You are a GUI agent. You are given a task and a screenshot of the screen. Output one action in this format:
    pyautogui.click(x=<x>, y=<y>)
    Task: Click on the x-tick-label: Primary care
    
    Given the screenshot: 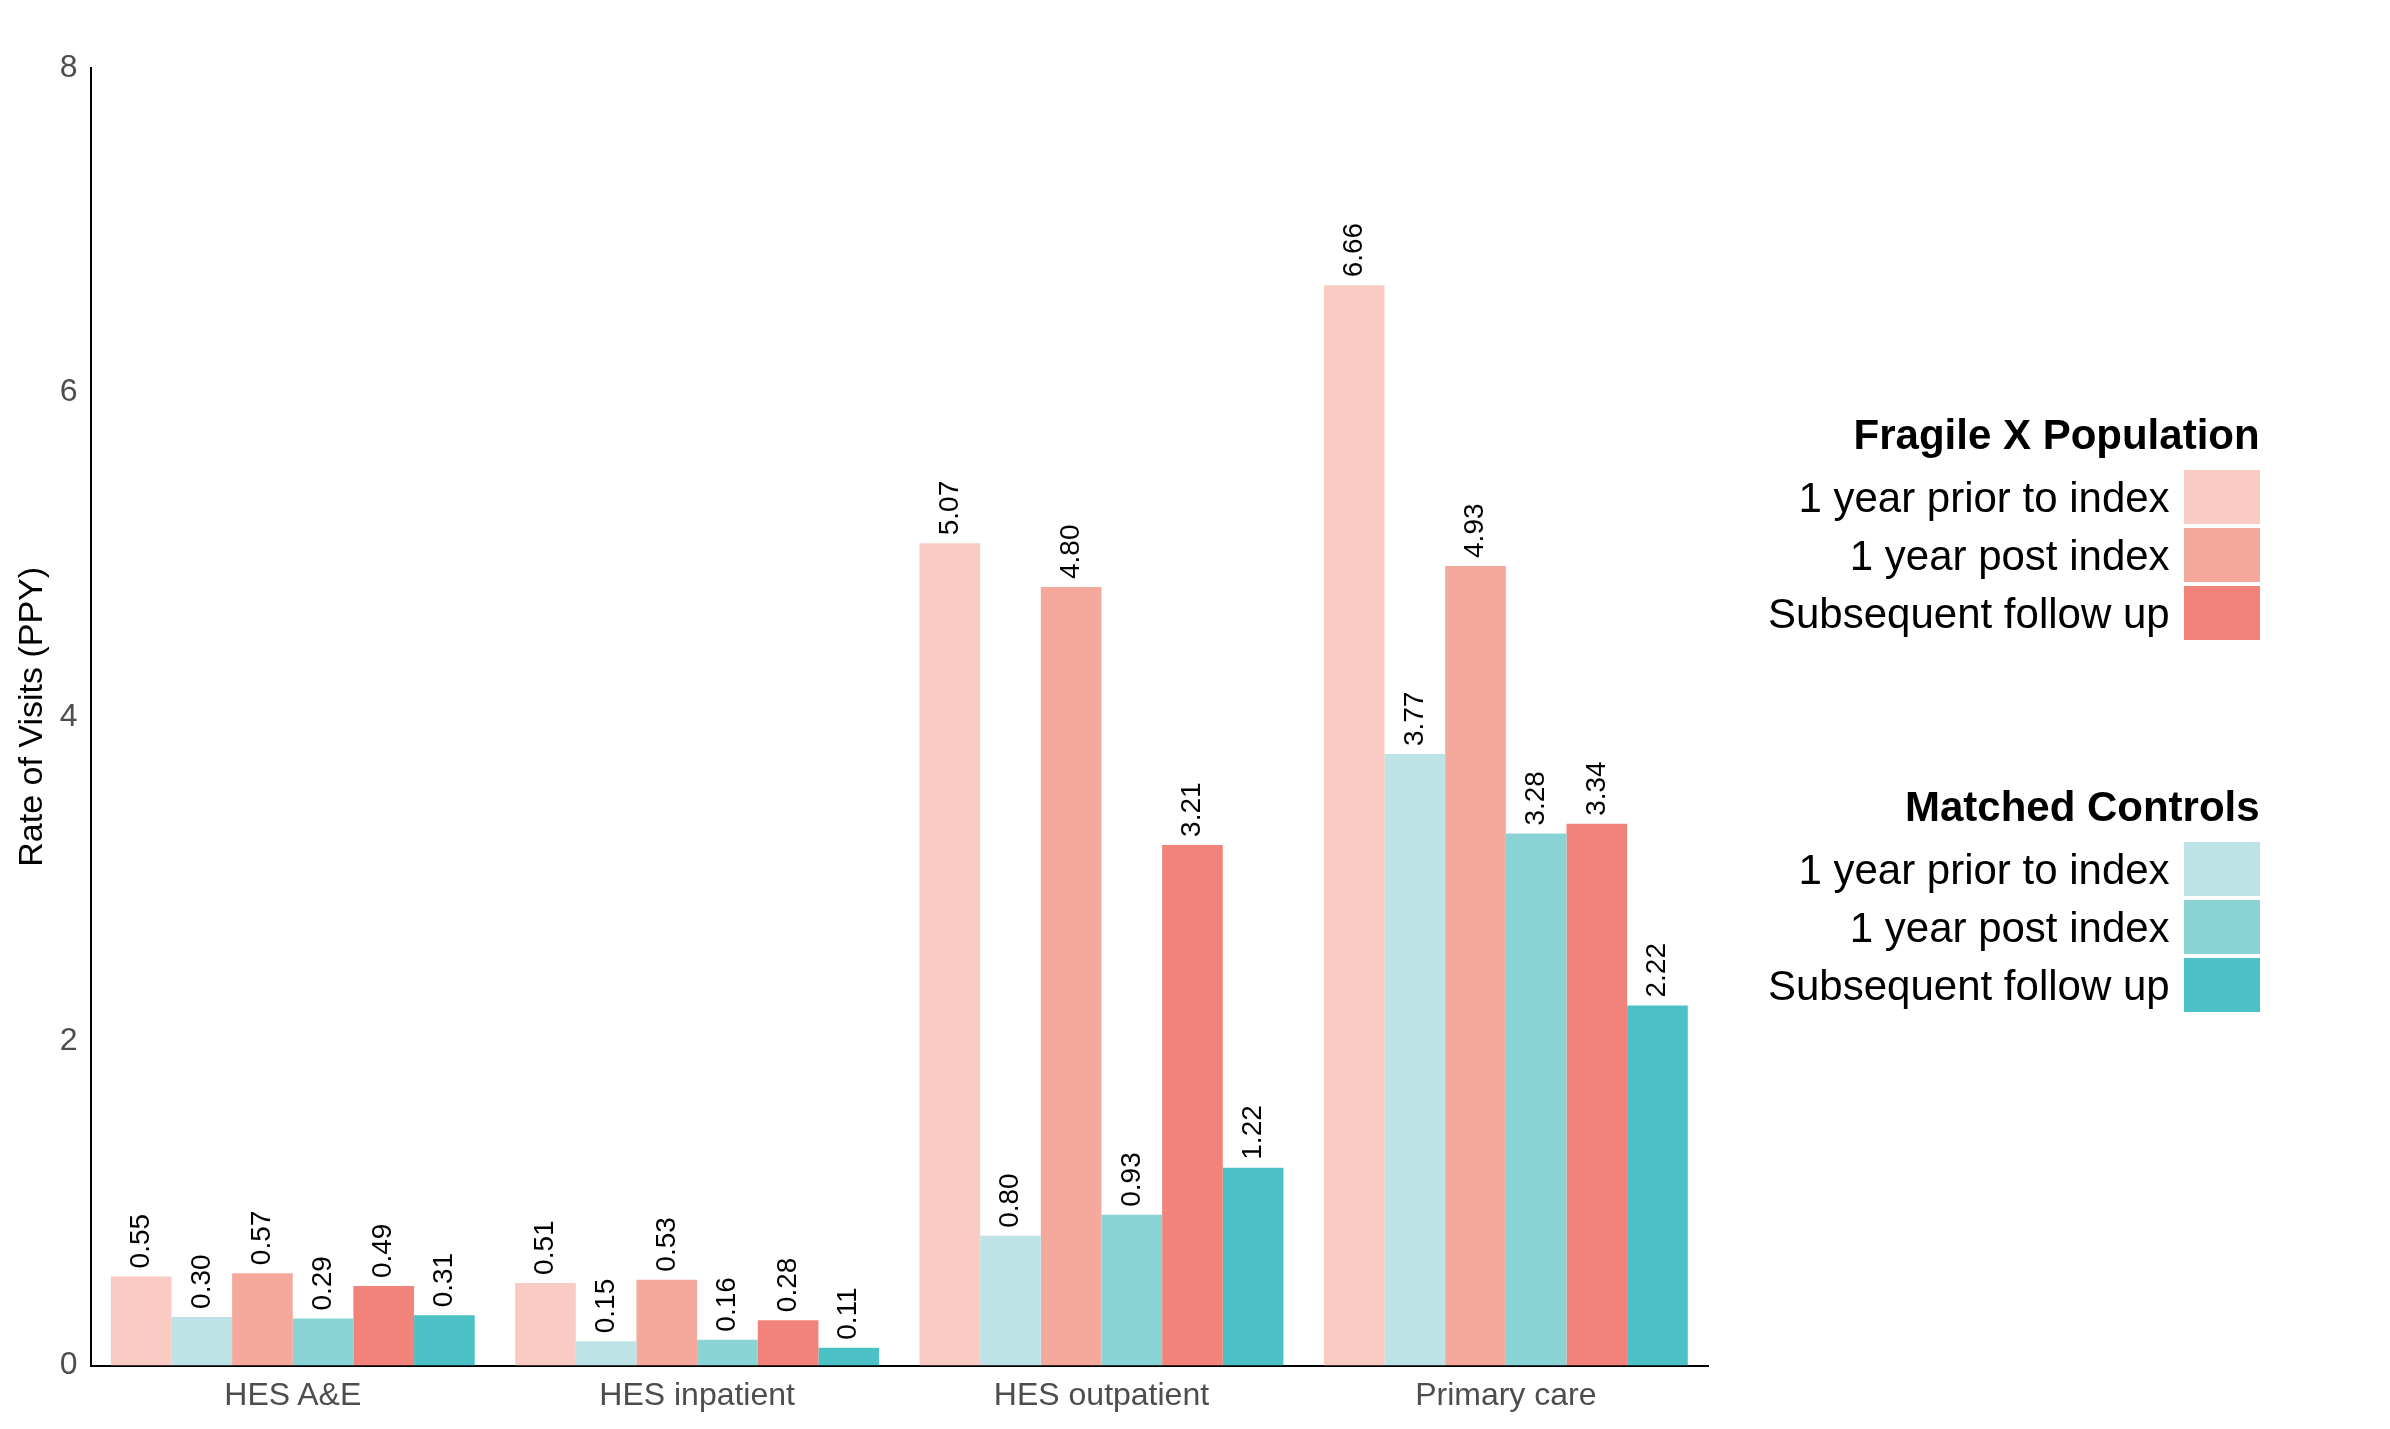 What is the action you would take?
    pyautogui.click(x=1506, y=1393)
    